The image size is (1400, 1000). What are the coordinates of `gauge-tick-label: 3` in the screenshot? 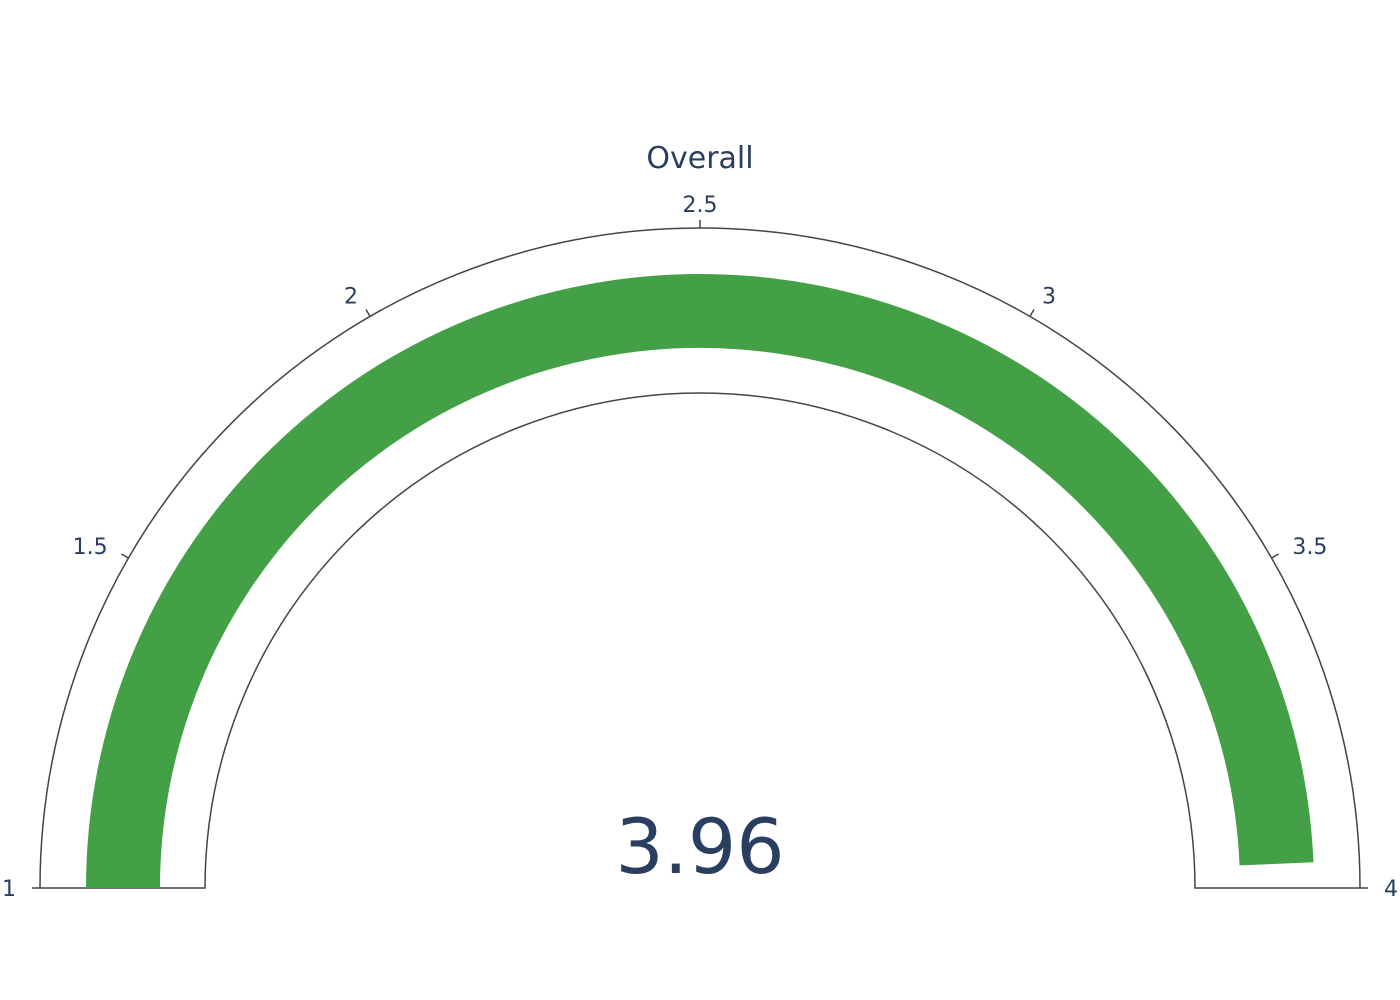 It's located at (1049, 297).